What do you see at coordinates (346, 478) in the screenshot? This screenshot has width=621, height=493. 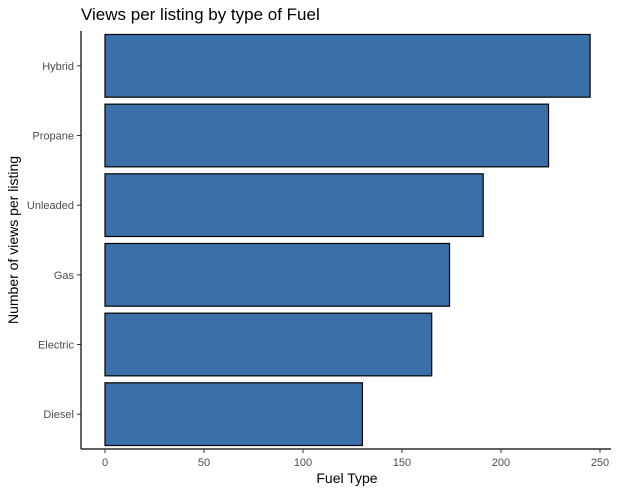 I see `x-axis-title: Fuel Type` at bounding box center [346, 478].